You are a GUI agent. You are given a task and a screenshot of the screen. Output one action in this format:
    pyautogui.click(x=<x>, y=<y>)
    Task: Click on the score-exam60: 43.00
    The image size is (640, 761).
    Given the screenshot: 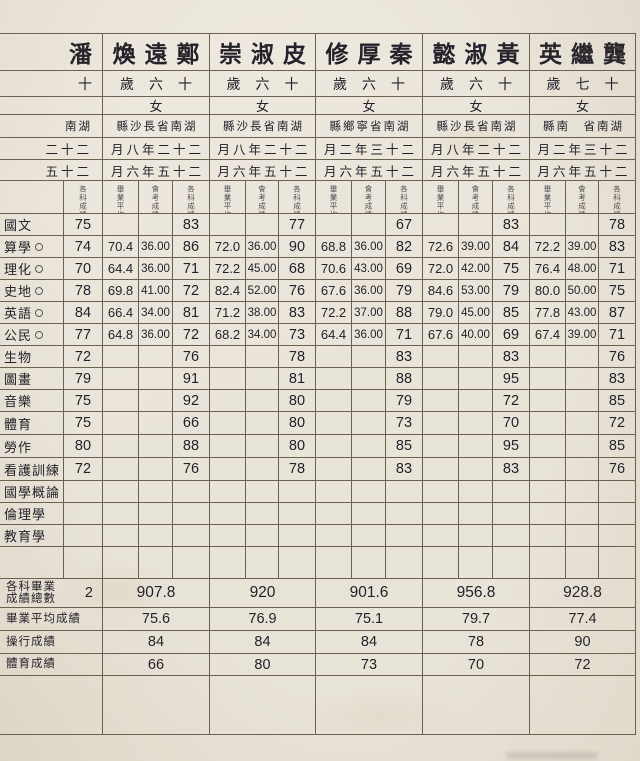 What is the action you would take?
    pyautogui.click(x=369, y=268)
    